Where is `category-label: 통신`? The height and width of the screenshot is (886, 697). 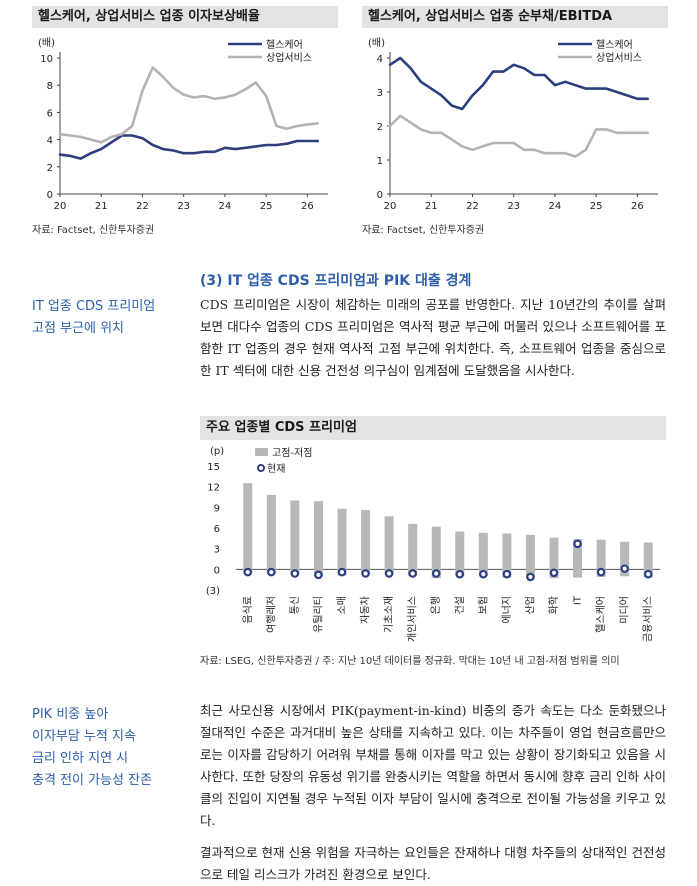
category-label: 통신 is located at coordinates (295, 605).